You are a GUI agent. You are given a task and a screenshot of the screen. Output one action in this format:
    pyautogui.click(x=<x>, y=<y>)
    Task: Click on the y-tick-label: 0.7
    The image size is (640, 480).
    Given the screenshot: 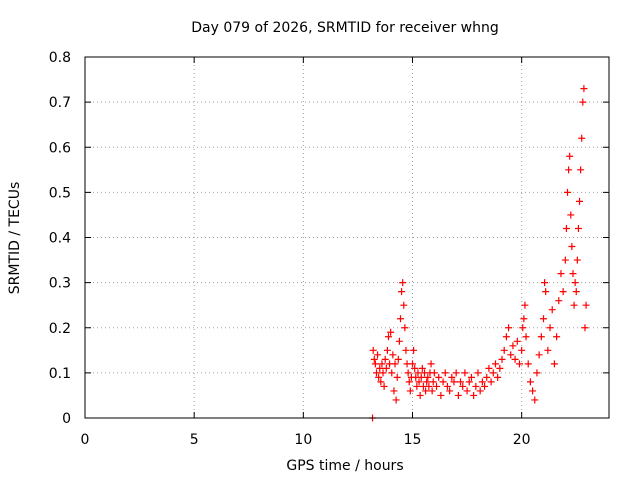 What is the action you would take?
    pyautogui.click(x=60, y=103)
    